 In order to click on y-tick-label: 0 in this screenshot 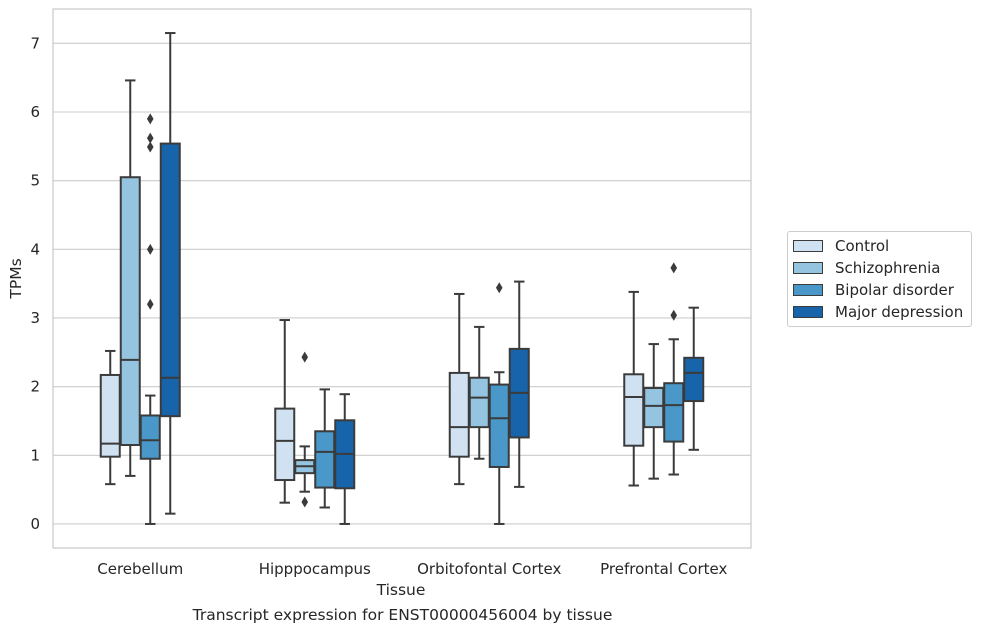, I will do `click(35, 524)`.